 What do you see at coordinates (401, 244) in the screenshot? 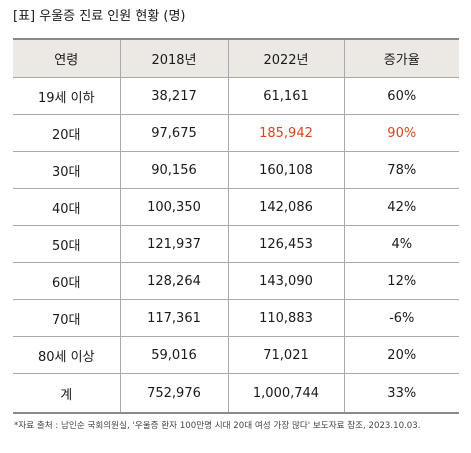
I see `rate-cell: 4%` at bounding box center [401, 244].